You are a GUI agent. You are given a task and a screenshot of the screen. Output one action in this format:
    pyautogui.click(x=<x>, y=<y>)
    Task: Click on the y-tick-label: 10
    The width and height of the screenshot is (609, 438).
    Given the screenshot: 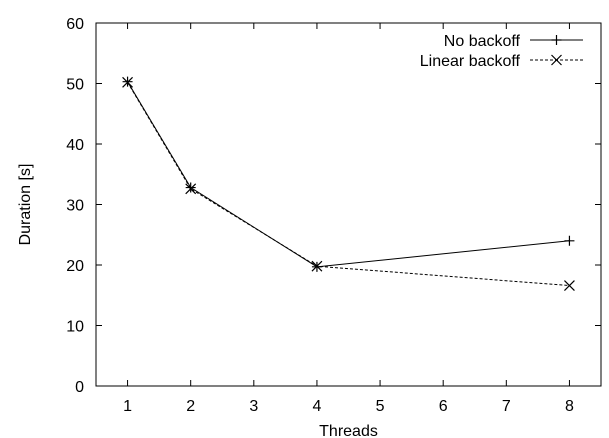 What is the action you would take?
    pyautogui.click(x=75, y=327)
    